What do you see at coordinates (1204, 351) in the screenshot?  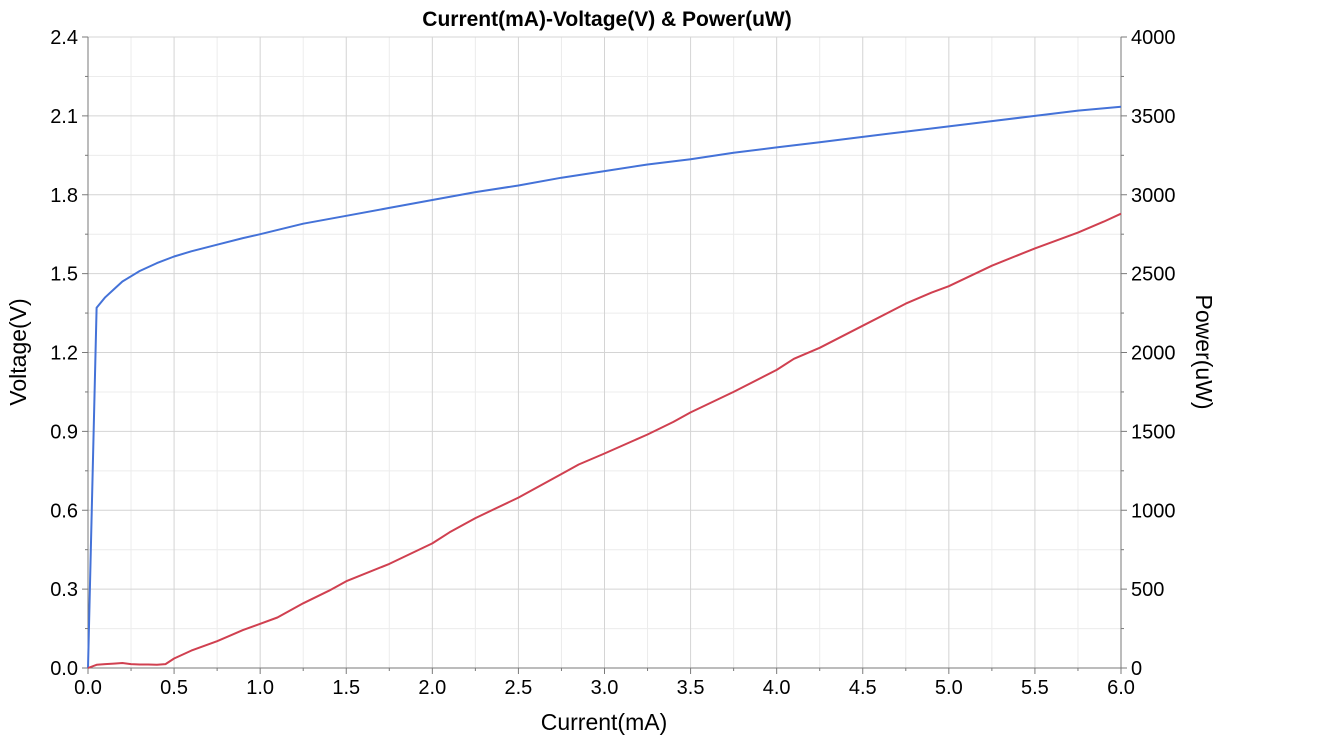 I see `y-axis-right-label: Power(uW)` at bounding box center [1204, 351].